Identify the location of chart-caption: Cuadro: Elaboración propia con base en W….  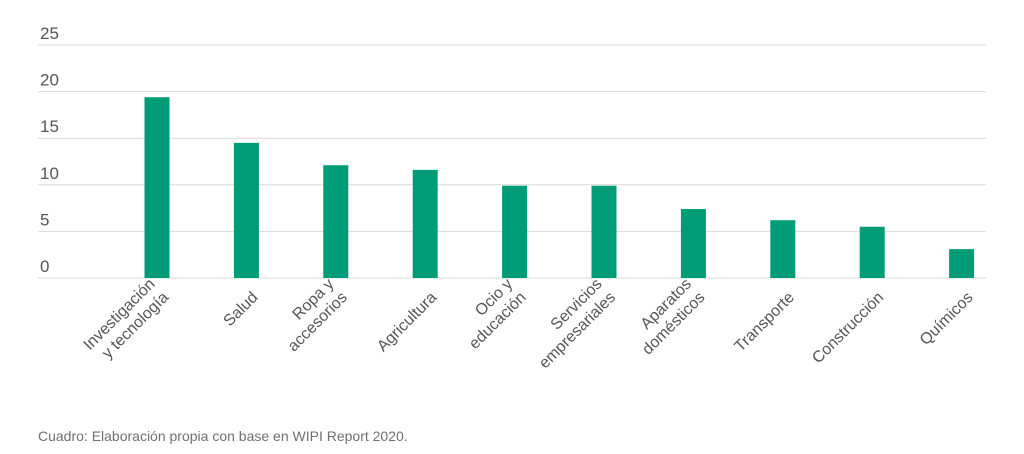
(223, 436).